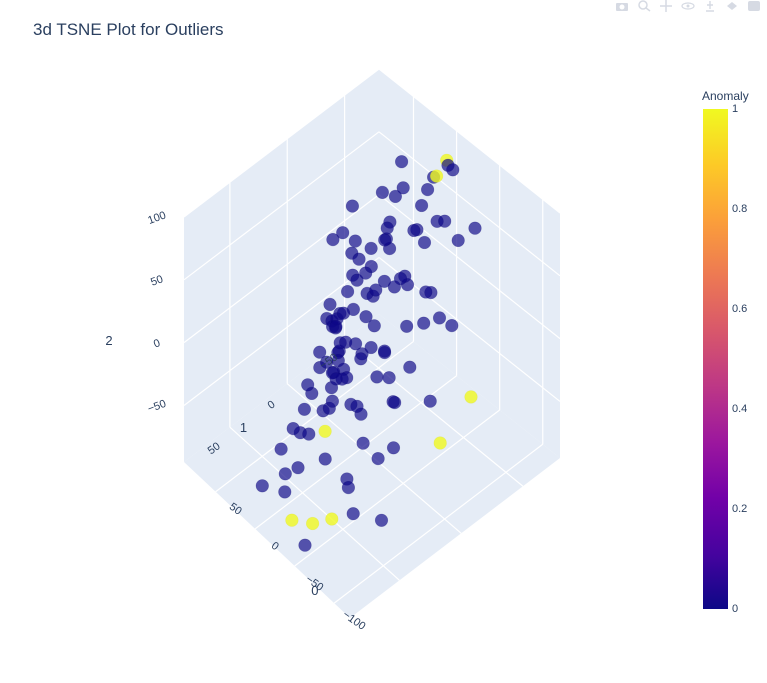 The image size is (767, 683). I want to click on turntable-icon, so click(710, 6).